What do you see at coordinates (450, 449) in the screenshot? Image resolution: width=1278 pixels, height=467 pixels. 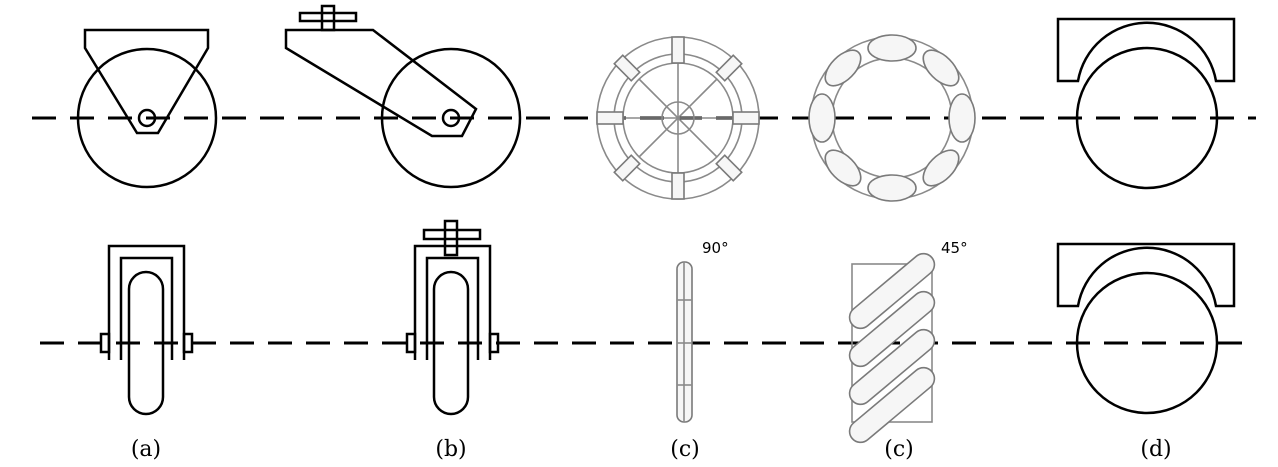 I see `caption-b: (b)` at bounding box center [450, 449].